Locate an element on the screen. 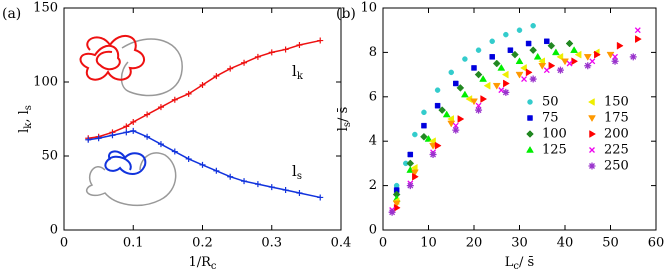 The image size is (664, 272). x-axis-label-part: / s̄ is located at coordinates (526, 262).